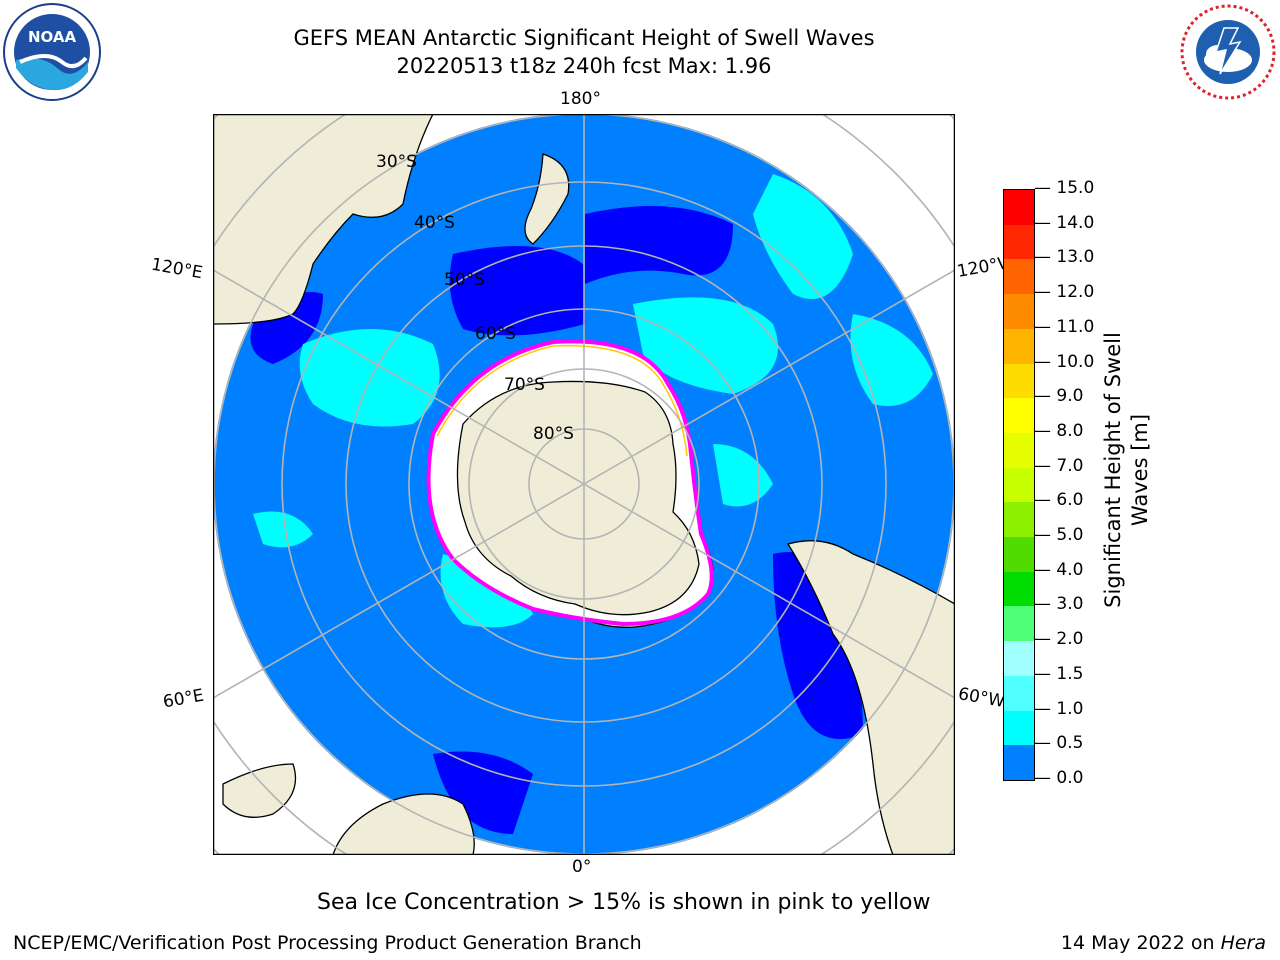 Image resolution: width=1280 pixels, height=960 pixels. What do you see at coordinates (582, 867) in the screenshot?
I see `lon-label-0: 0°` at bounding box center [582, 867].